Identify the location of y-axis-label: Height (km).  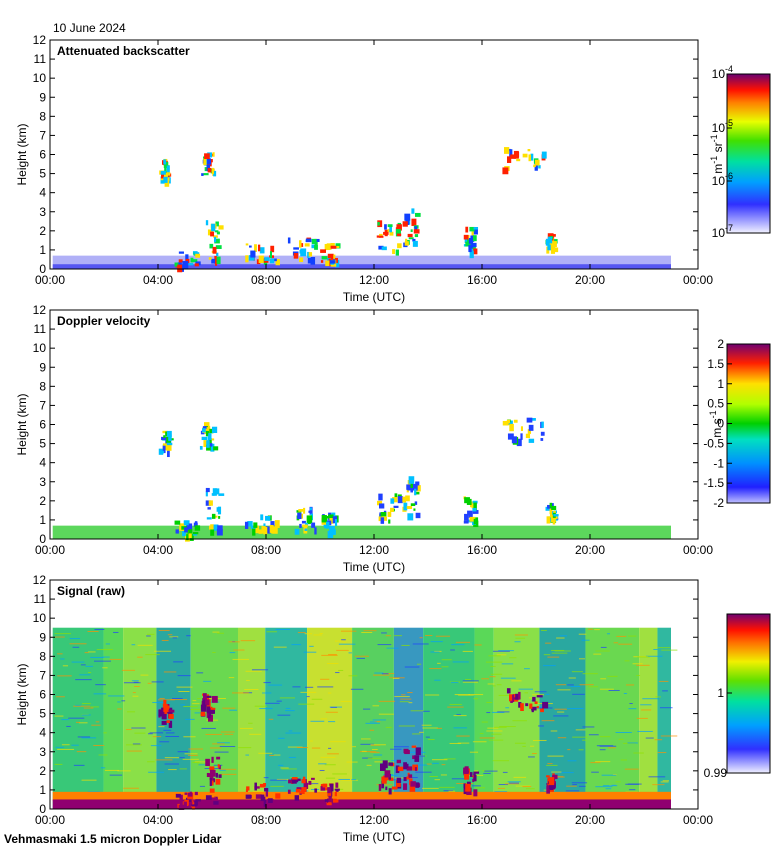
(22, 424).